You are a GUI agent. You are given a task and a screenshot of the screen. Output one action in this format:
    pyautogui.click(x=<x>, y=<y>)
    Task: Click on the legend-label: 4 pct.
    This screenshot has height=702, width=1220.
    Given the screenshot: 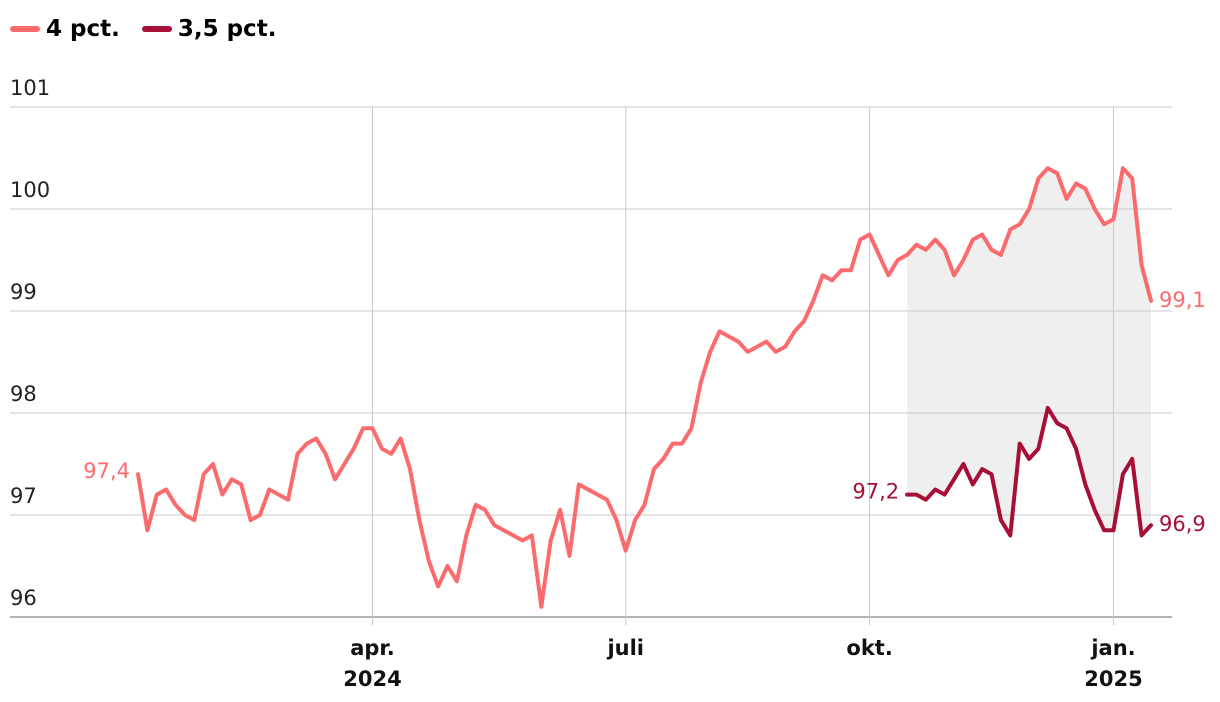 What is the action you would take?
    pyautogui.click(x=83, y=29)
    